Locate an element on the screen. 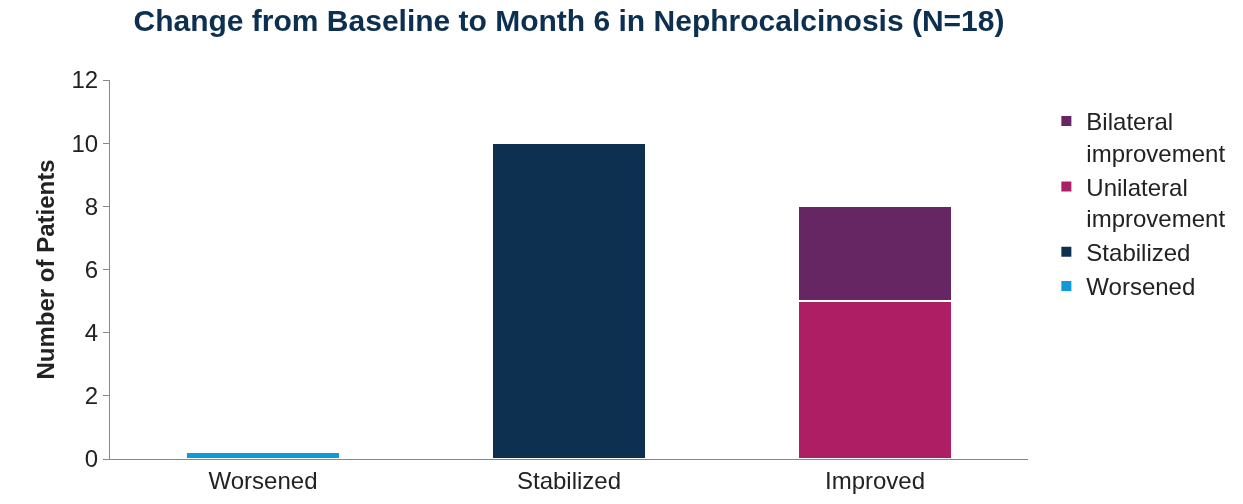  y-tick-label: 2 is located at coordinates (91, 396).